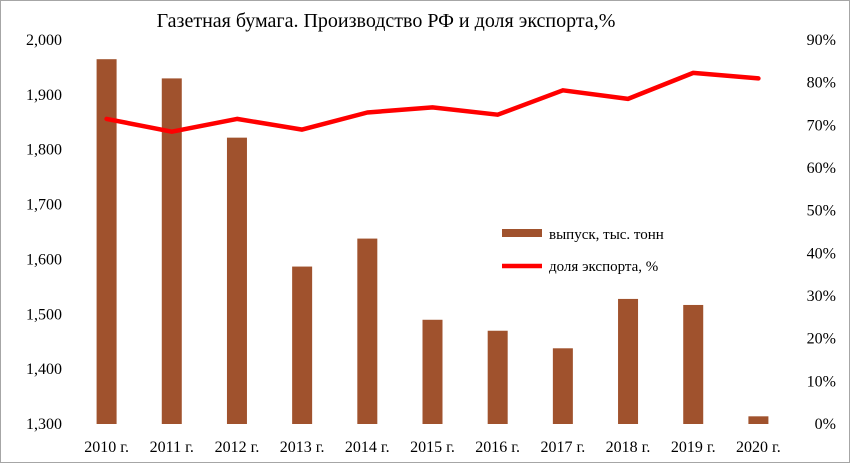  I want to click on left-tick-label: 1,300, so click(44, 424).